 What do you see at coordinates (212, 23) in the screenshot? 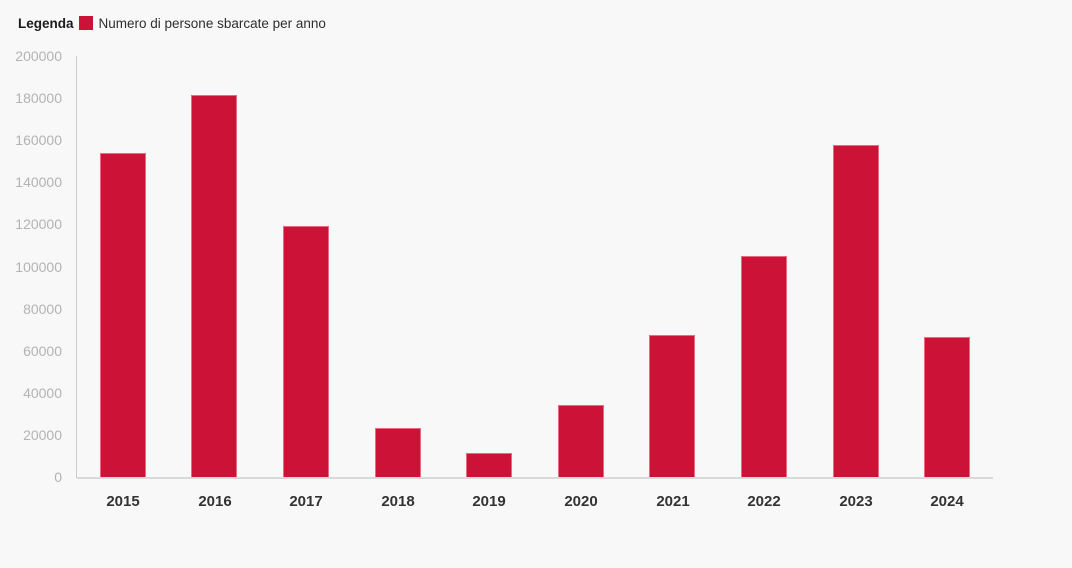
I see `legend-series-label: Numero di persone sbarcate per anno` at bounding box center [212, 23].